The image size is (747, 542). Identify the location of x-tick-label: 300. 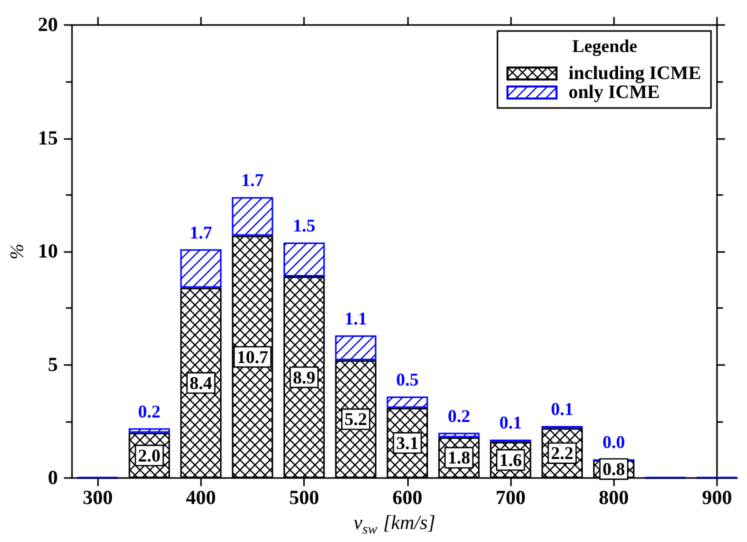
(97, 498).